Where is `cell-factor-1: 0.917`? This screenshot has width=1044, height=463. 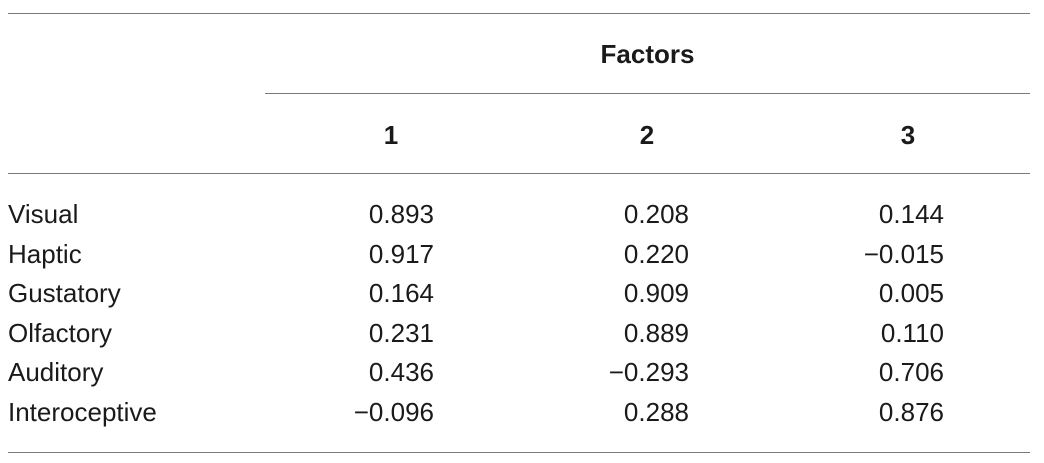
cell-factor-1: 0.917 is located at coordinates (401, 253).